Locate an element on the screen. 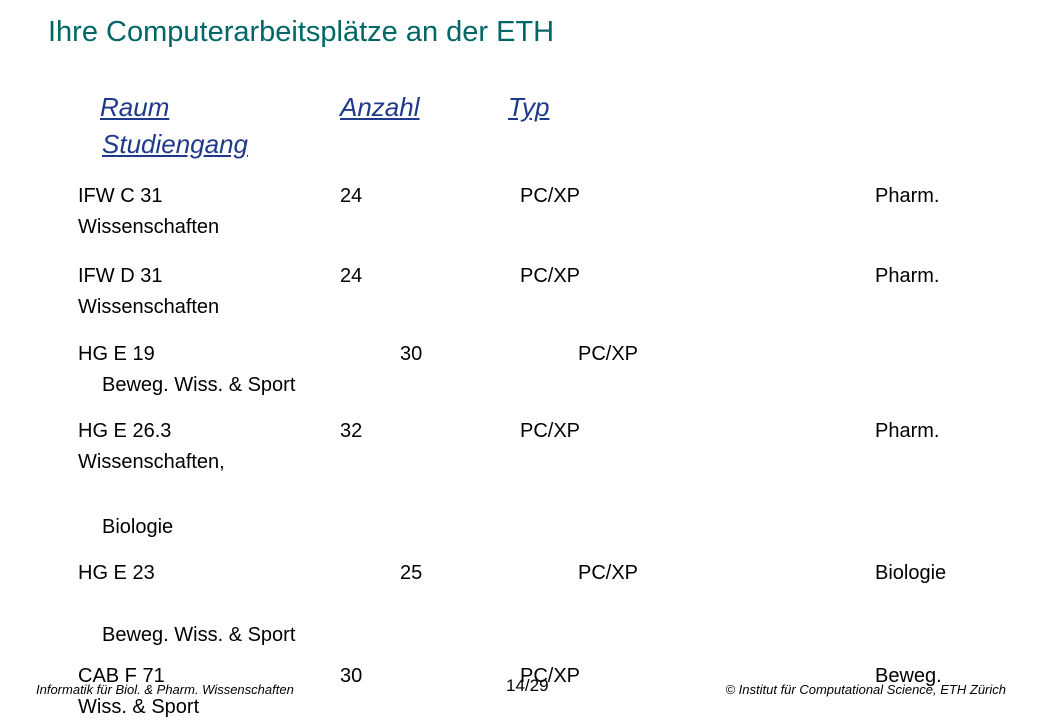 The image size is (1040, 720). row4-anzahl: 32 is located at coordinates (351, 431).